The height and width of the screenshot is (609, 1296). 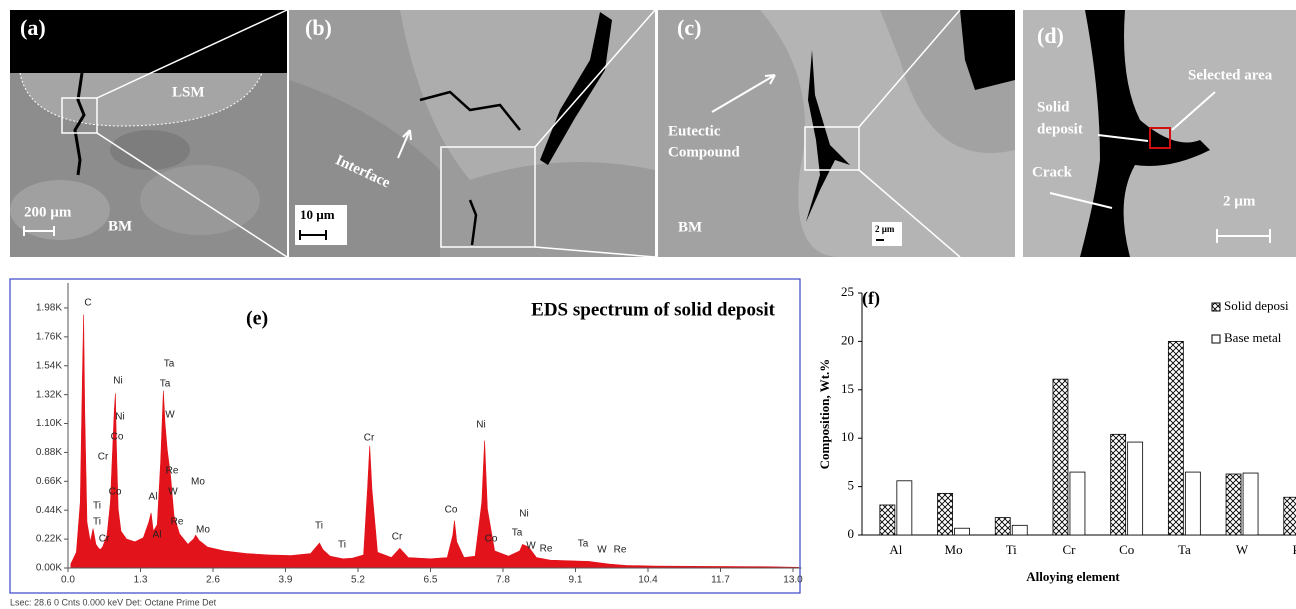 I want to click on panel-a: (a) LSM 200 µm BM, so click(x=149, y=133).